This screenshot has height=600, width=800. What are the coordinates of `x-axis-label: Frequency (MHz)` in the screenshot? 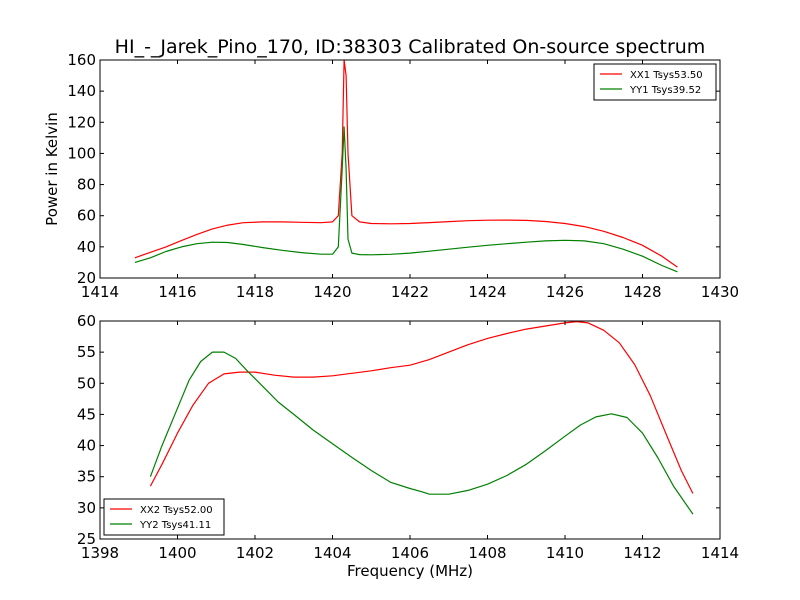 It's located at (410, 571).